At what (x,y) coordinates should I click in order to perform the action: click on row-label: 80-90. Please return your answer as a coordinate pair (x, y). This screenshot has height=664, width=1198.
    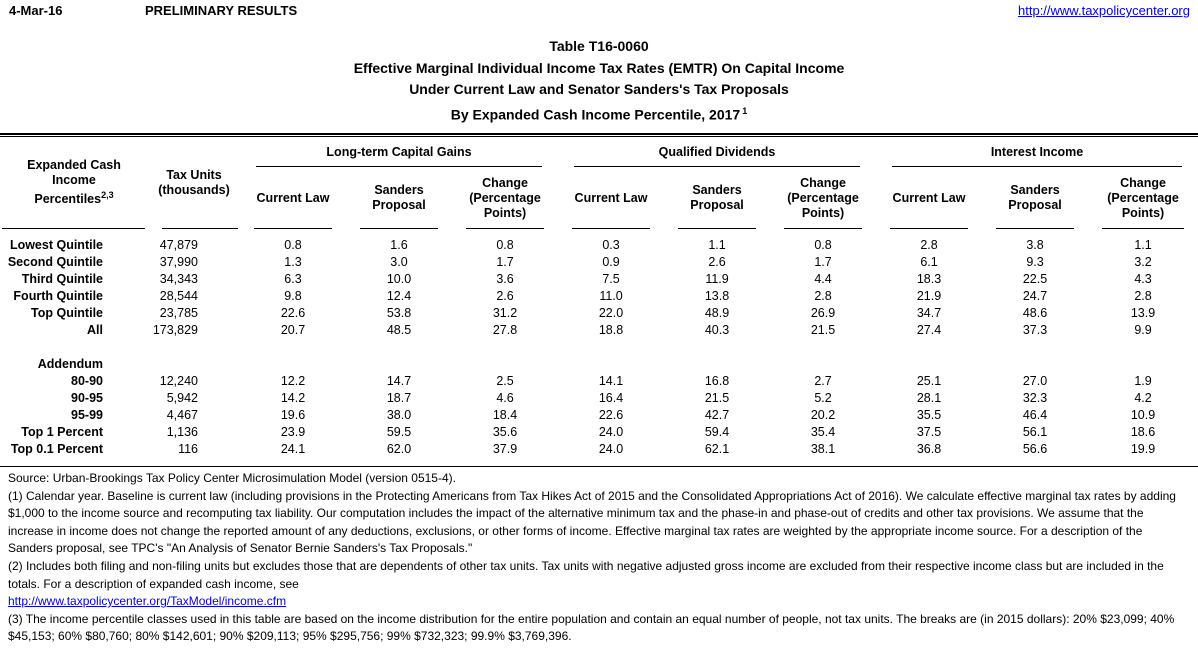
    Looking at the image, I should click on (87, 380).